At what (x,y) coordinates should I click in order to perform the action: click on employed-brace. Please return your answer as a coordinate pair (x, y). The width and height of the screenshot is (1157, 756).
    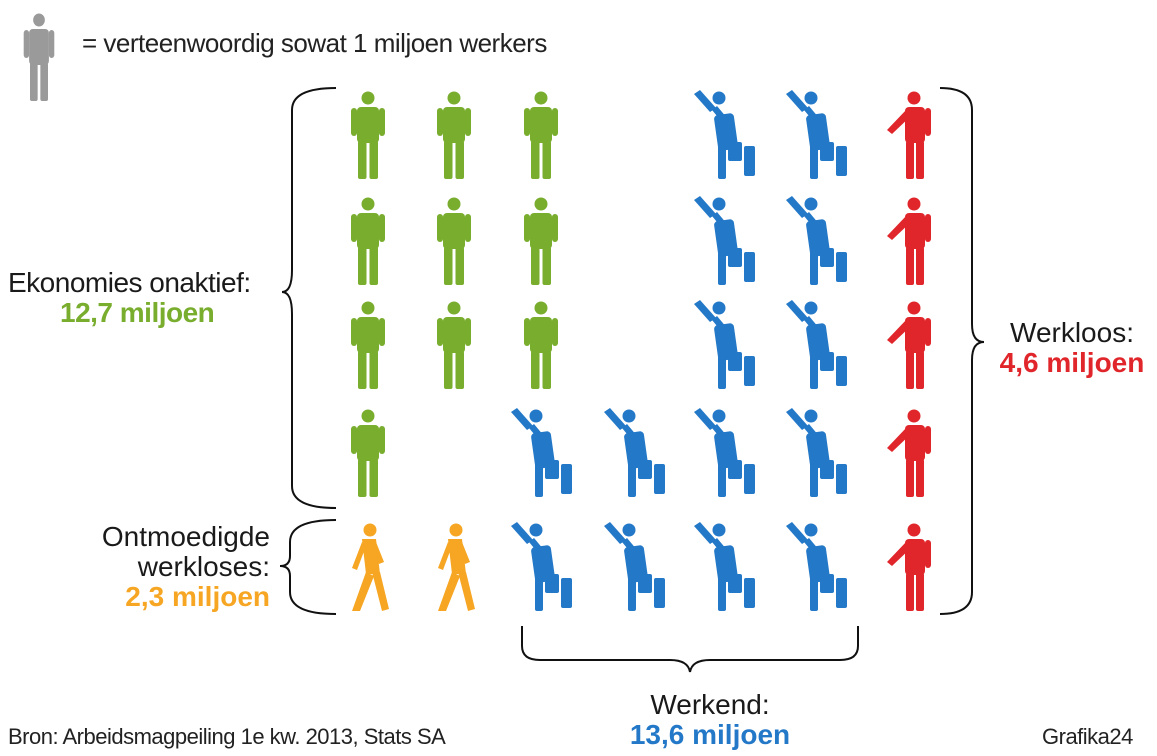
    Looking at the image, I should click on (690, 649).